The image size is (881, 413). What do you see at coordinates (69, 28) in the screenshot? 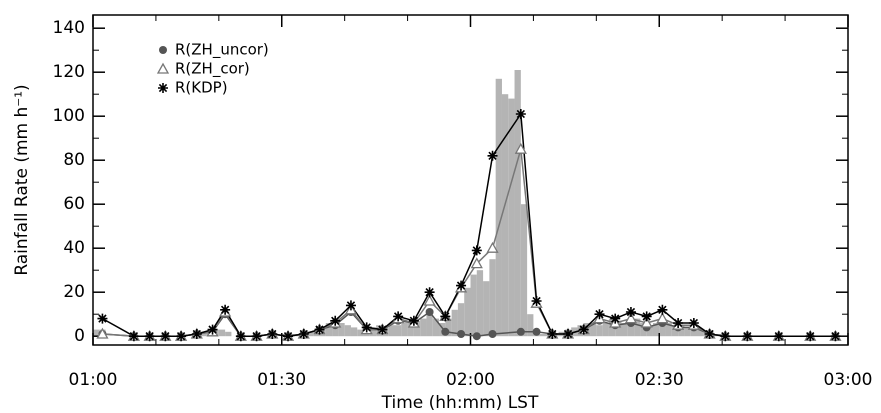
I see `y-tick-label: 140` at bounding box center [69, 28].